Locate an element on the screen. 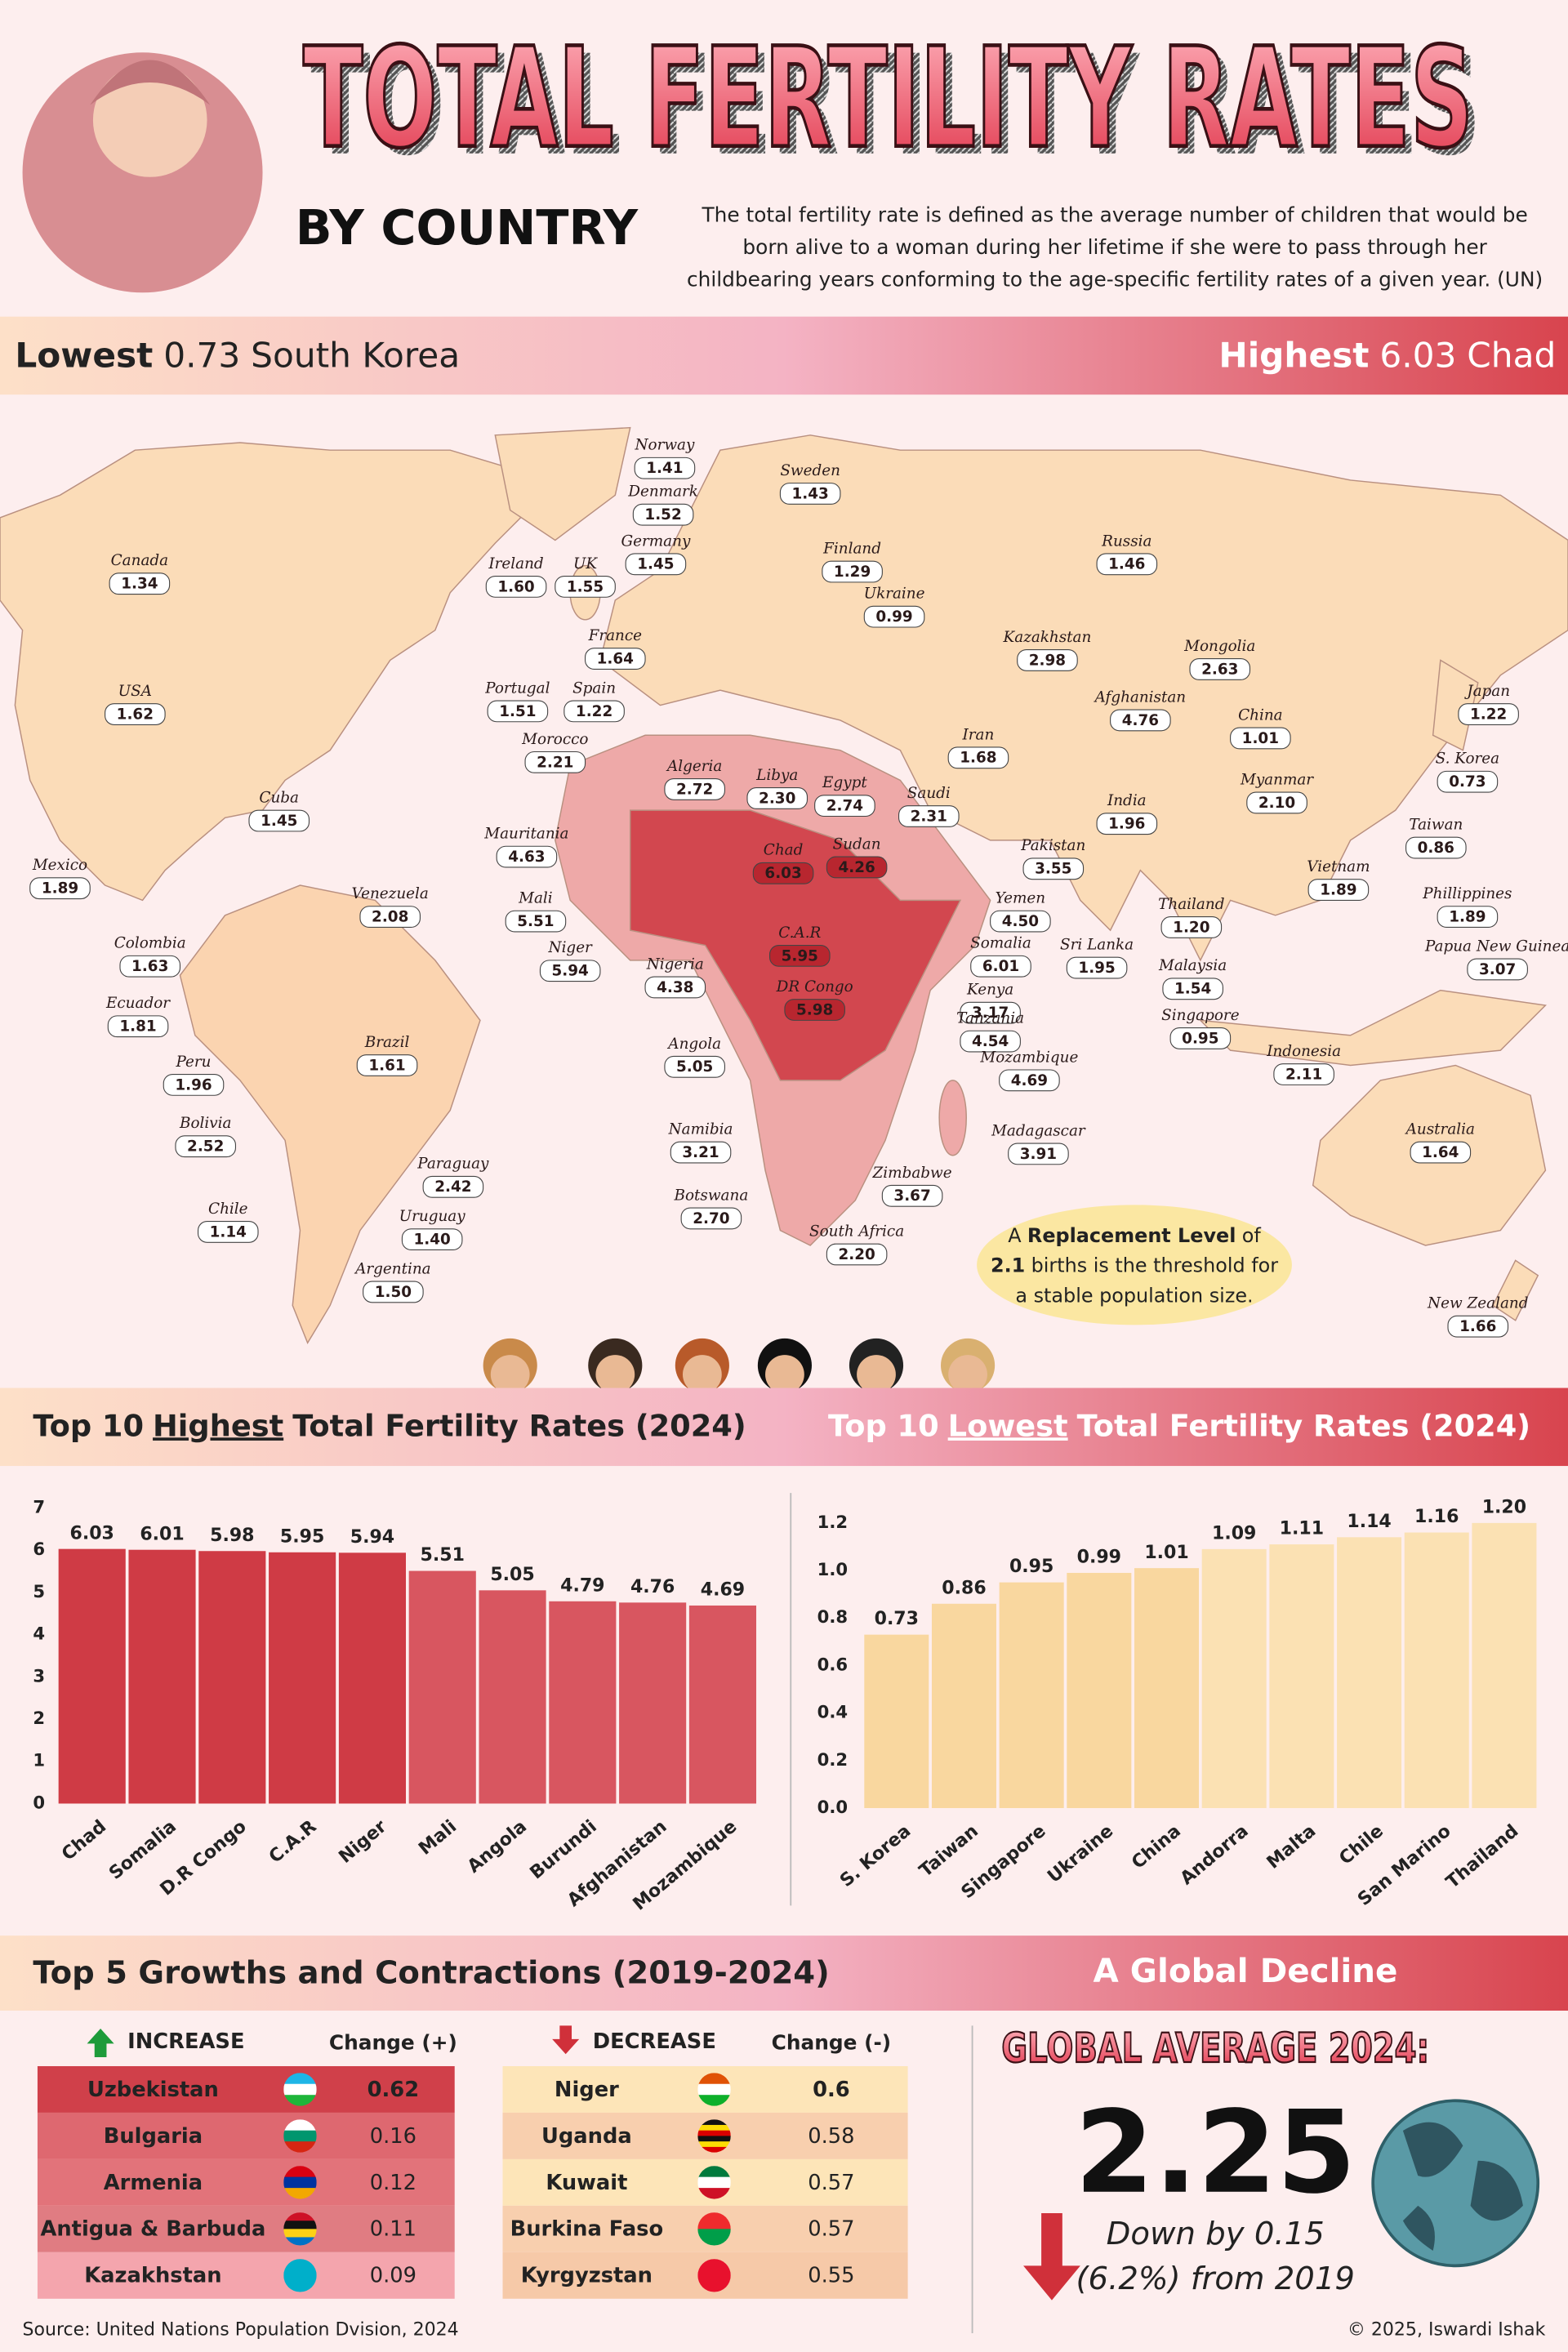 This screenshot has width=1568, height=2352. south-america is located at coordinates (330, 1114).